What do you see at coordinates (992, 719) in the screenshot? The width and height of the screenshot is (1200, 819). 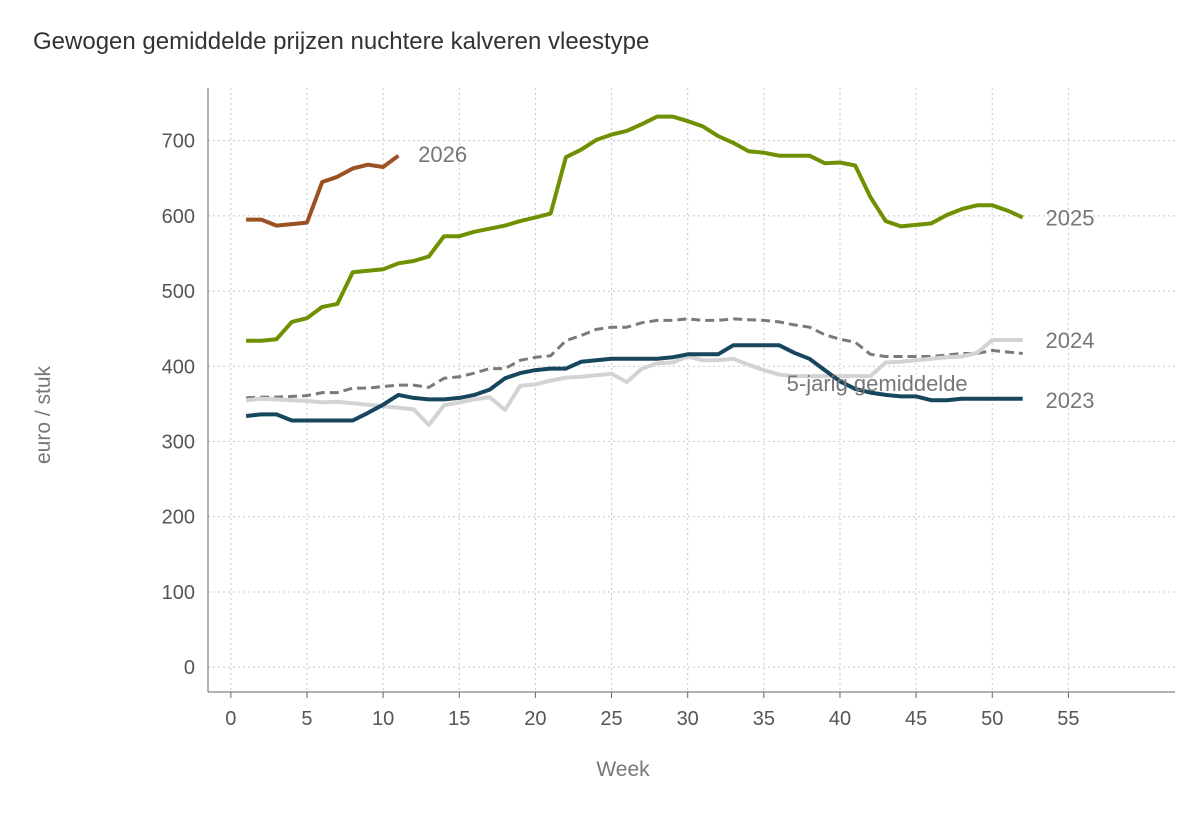 I see `x-tick-label: 50` at bounding box center [992, 719].